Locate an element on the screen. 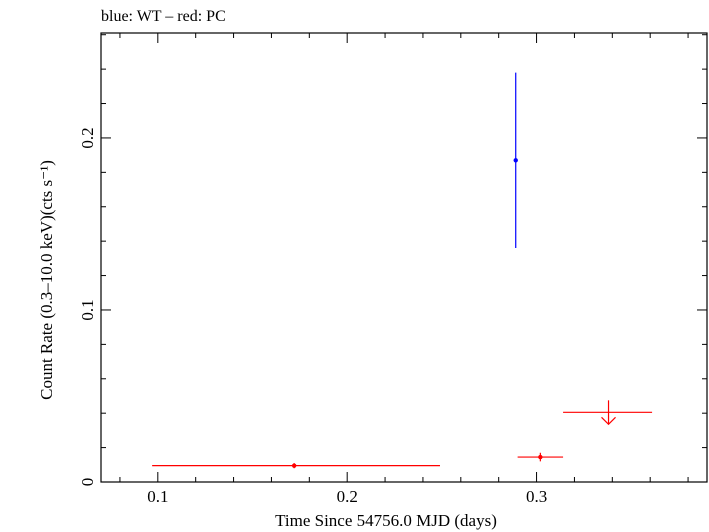 This screenshot has width=709, height=532. x-tick-label: 0.2 is located at coordinates (347, 496).